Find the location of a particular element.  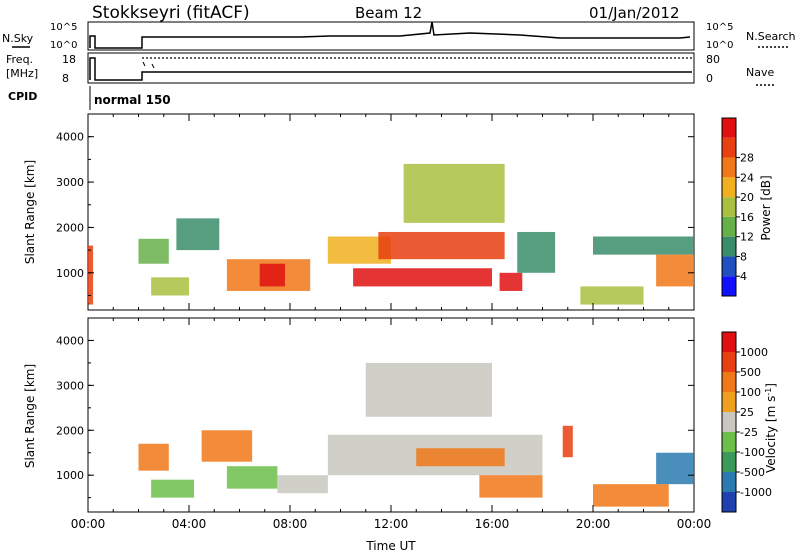

velocity-ylabel: Slant Range [km] is located at coordinates (30, 416).